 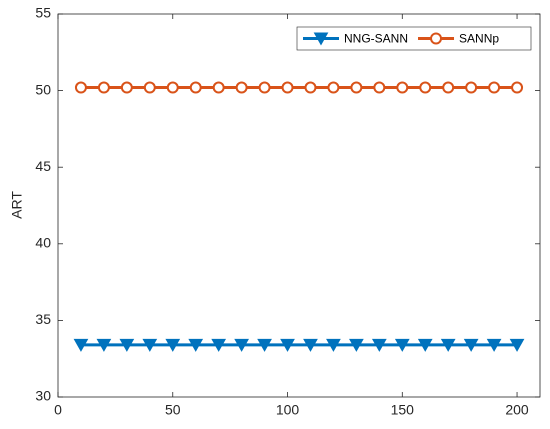 I want to click on legend-label: NNG-SANN, so click(x=376, y=39).